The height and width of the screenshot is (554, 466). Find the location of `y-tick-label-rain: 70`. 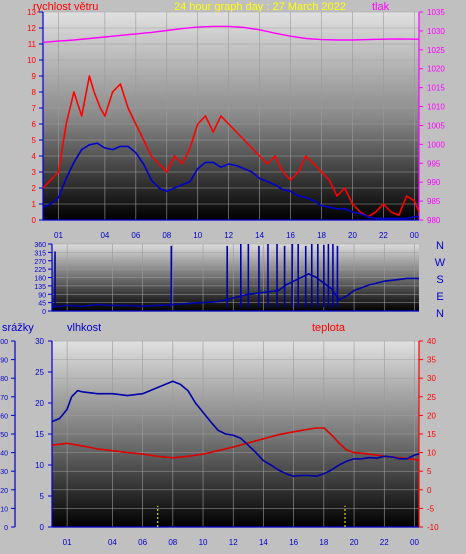

y-tick-label-rain: 70 is located at coordinates (4, 398).